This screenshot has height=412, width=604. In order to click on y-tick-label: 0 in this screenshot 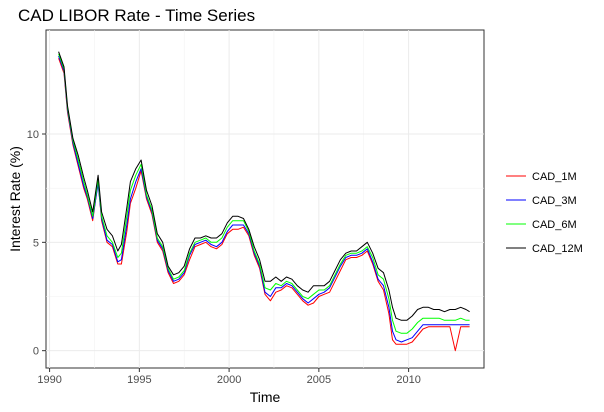, I will do `click(36, 352)`.